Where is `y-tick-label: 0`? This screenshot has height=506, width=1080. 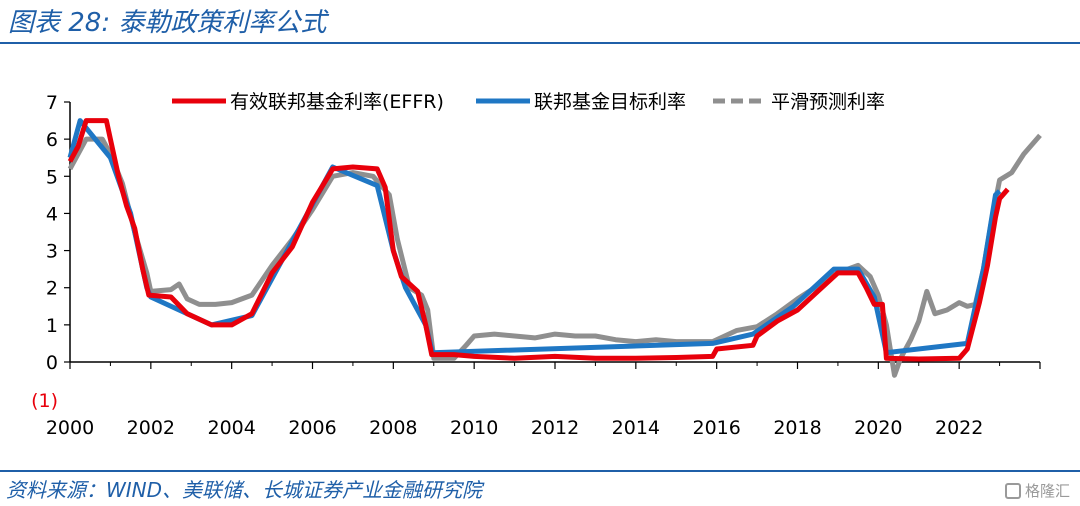
y-tick-label: 0 is located at coordinates (52, 363).